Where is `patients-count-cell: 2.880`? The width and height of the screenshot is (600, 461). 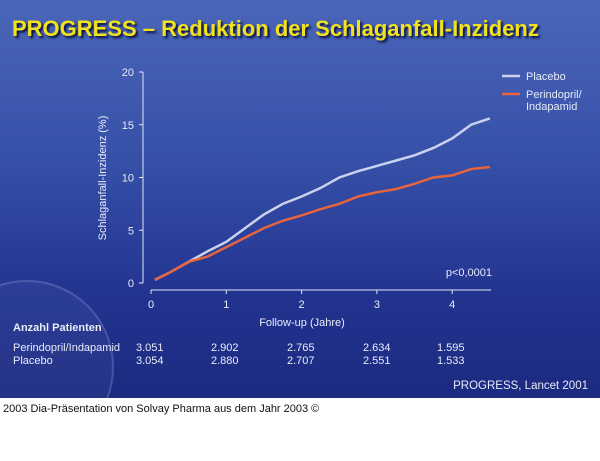
patients-count-cell: 2.880 is located at coordinates (225, 361).